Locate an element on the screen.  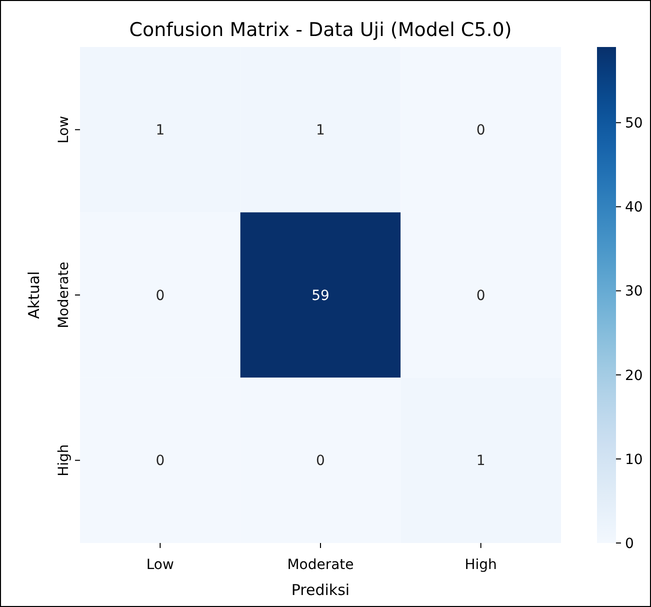
color-bar-label: 40 is located at coordinates (634, 208).